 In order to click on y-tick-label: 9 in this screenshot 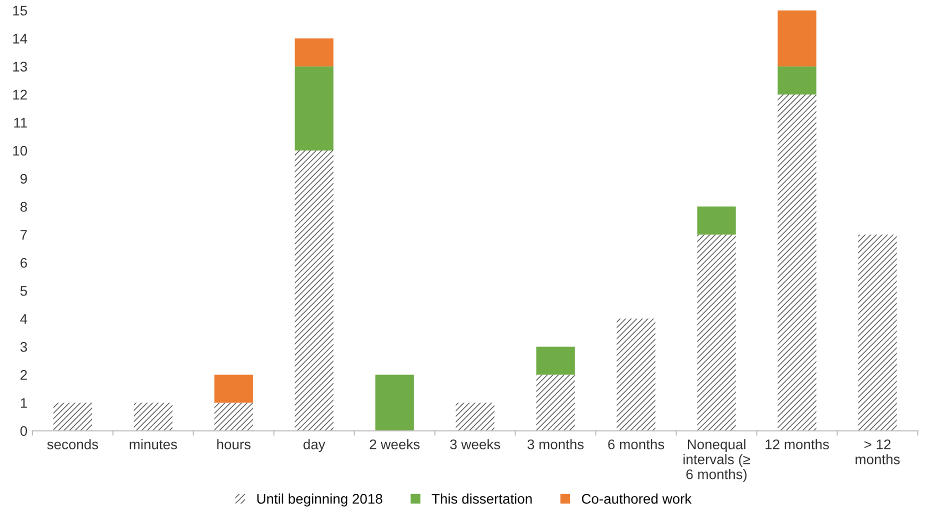, I will do `click(23, 179)`.